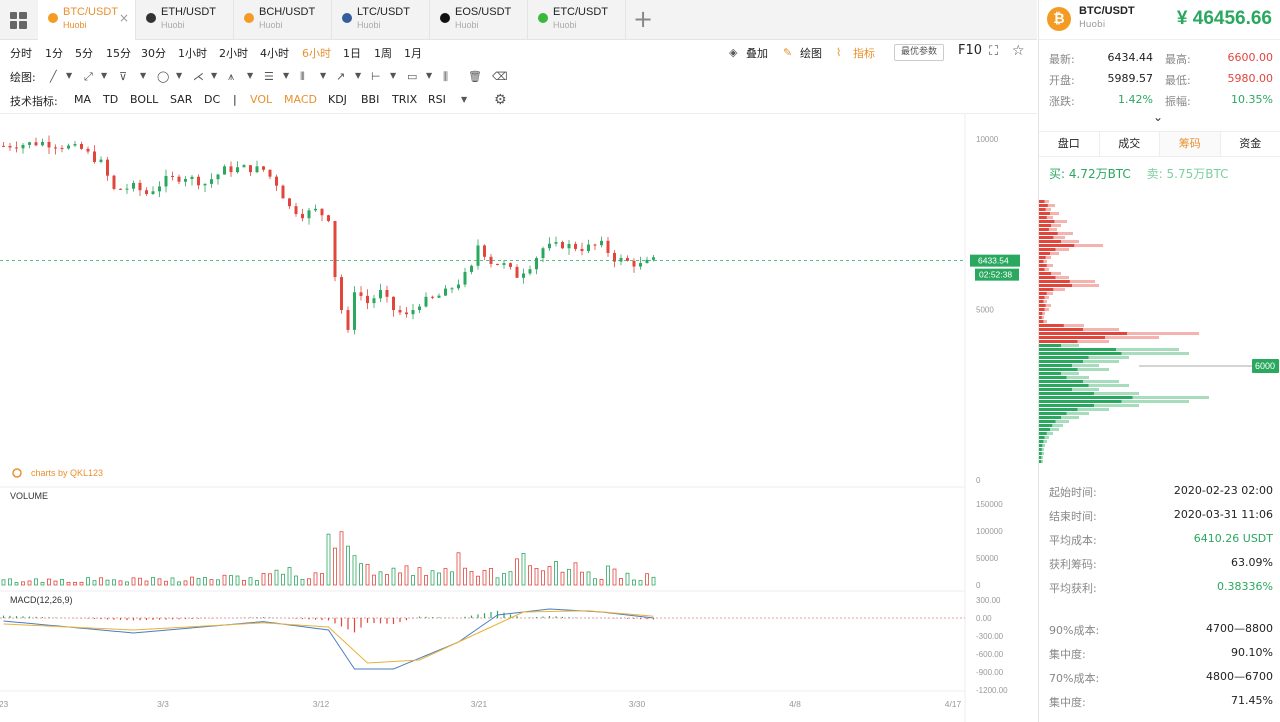  What do you see at coordinates (54, 53) in the screenshot?
I see `interval-option: 1分` at bounding box center [54, 53].